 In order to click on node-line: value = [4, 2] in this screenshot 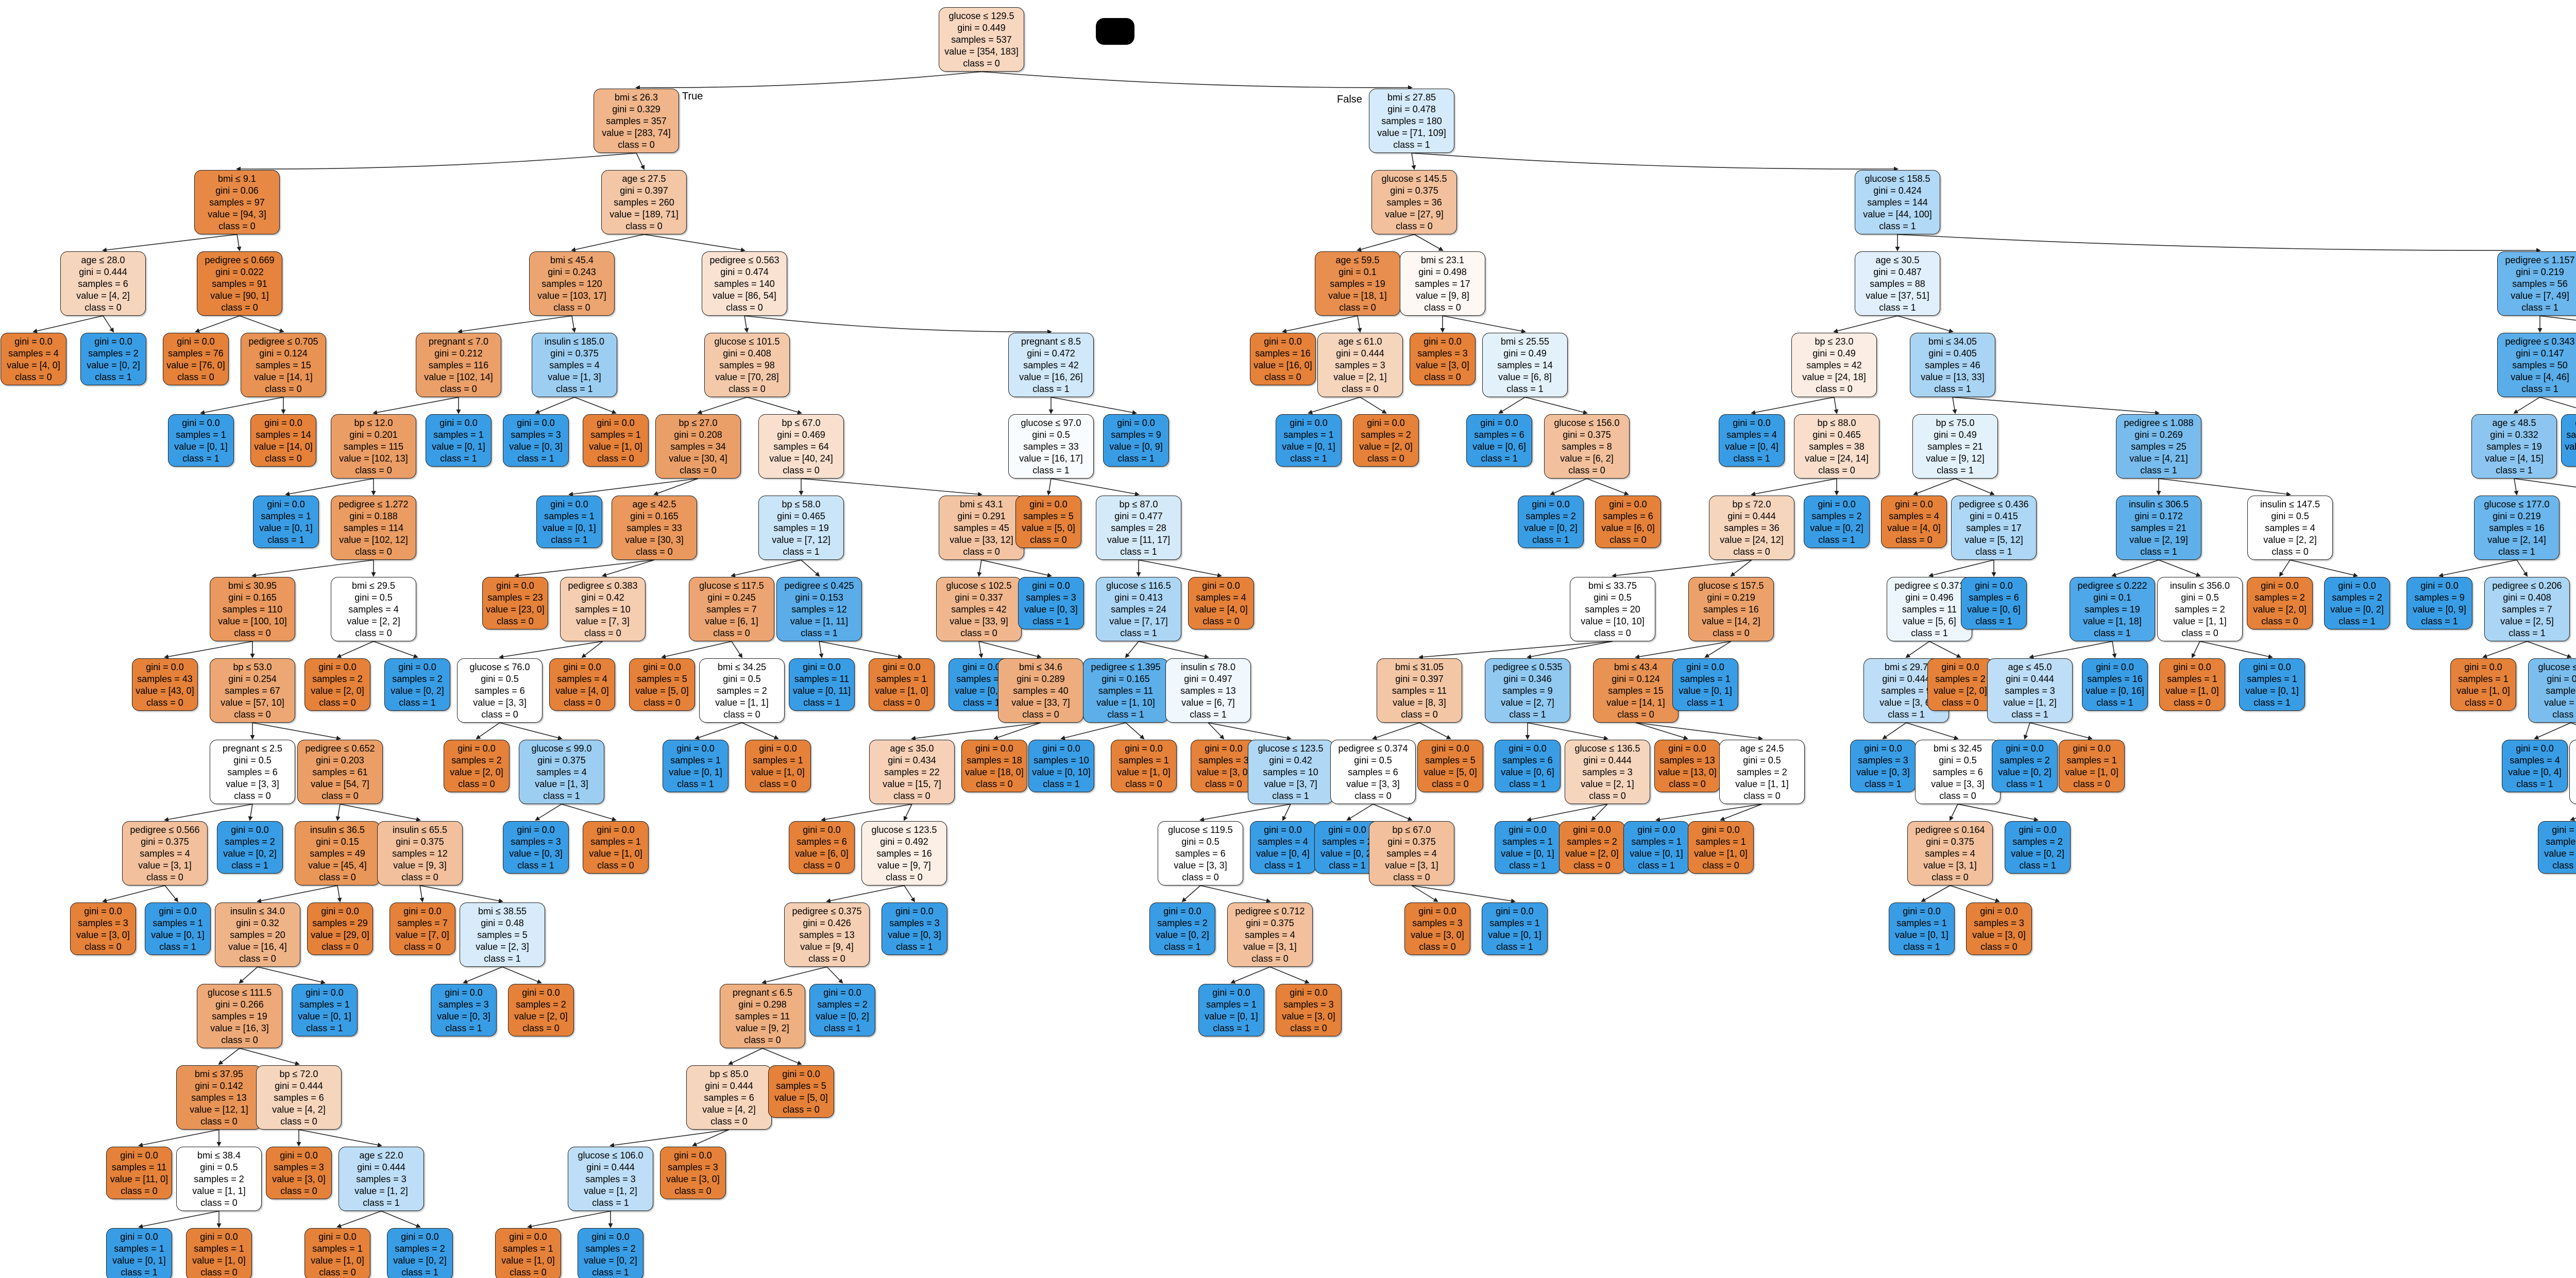, I will do `click(729, 1109)`.